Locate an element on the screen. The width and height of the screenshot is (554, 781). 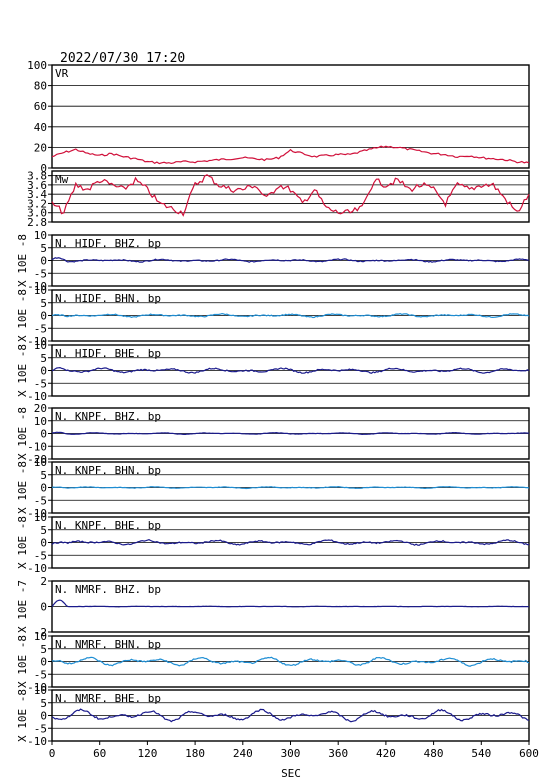
x-tick-label: 120 is located at coordinates (147, 753).